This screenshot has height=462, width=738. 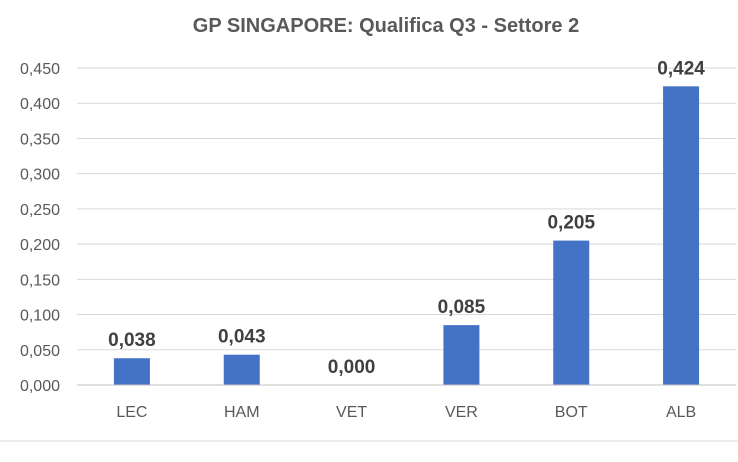 I want to click on data-label-vet: 0,000, so click(x=352, y=367).